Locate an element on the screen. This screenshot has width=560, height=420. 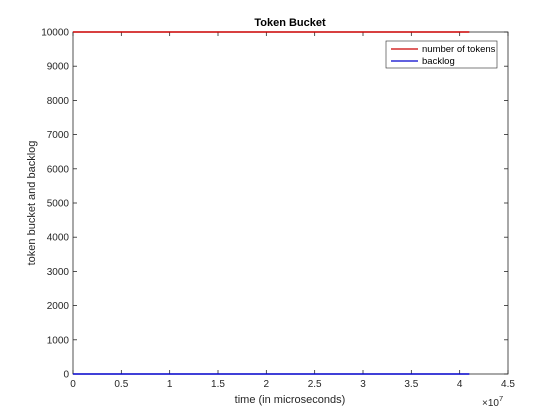
y-tick-label: 0 is located at coordinates (66, 375).